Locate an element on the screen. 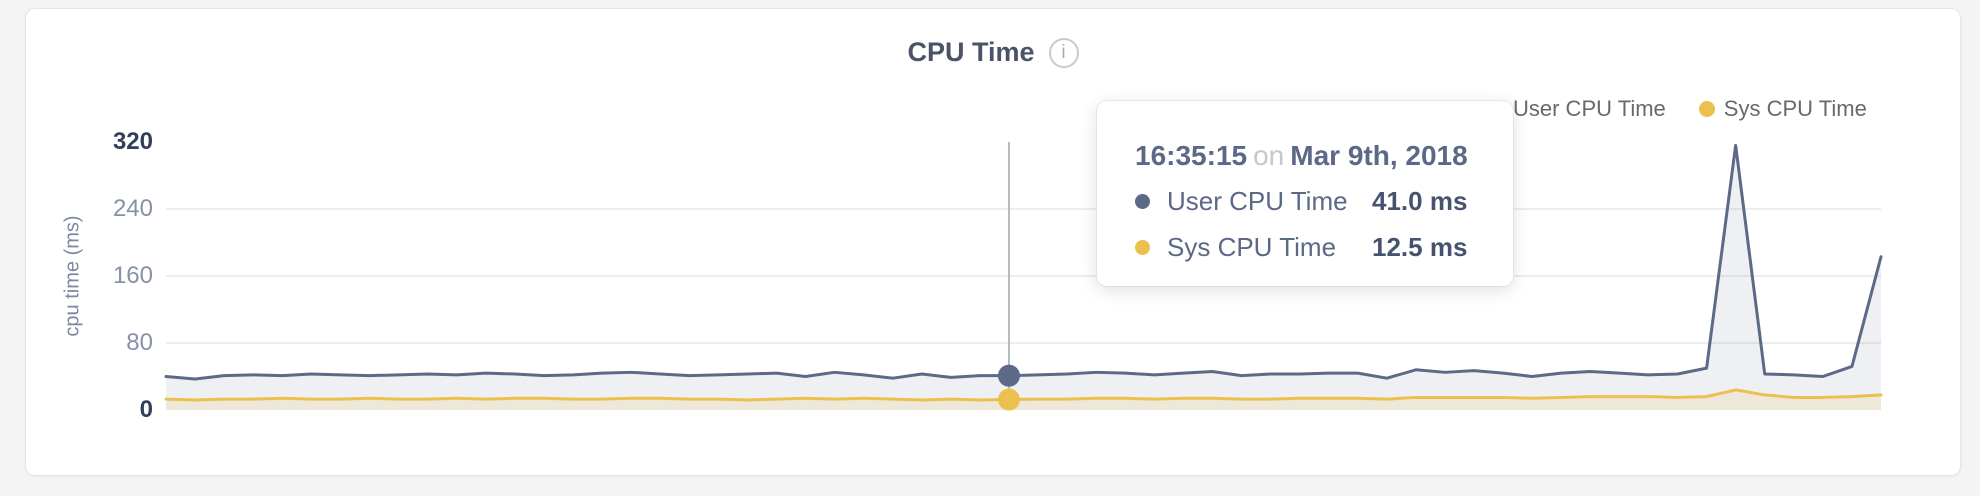 This screenshot has width=1980, height=496. tooltip-time: 16:35:15 is located at coordinates (1191, 155).